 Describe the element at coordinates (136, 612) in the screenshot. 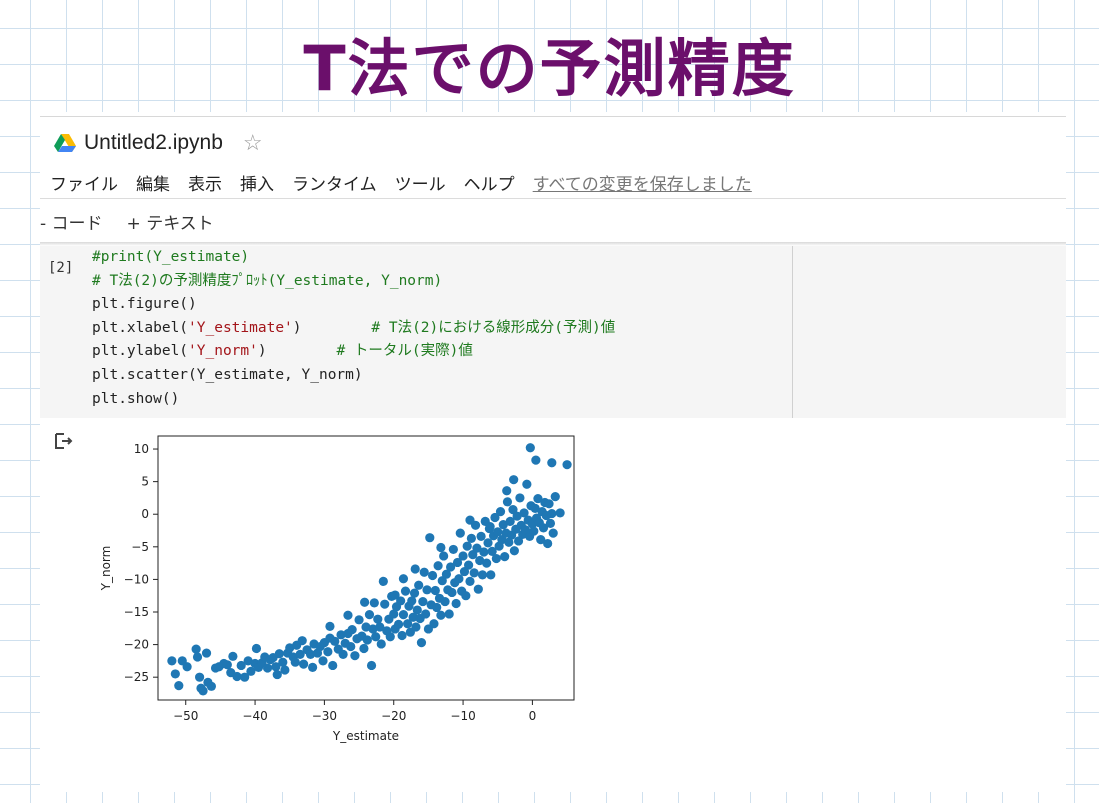

I see `y-tick-label: −15` at that location.